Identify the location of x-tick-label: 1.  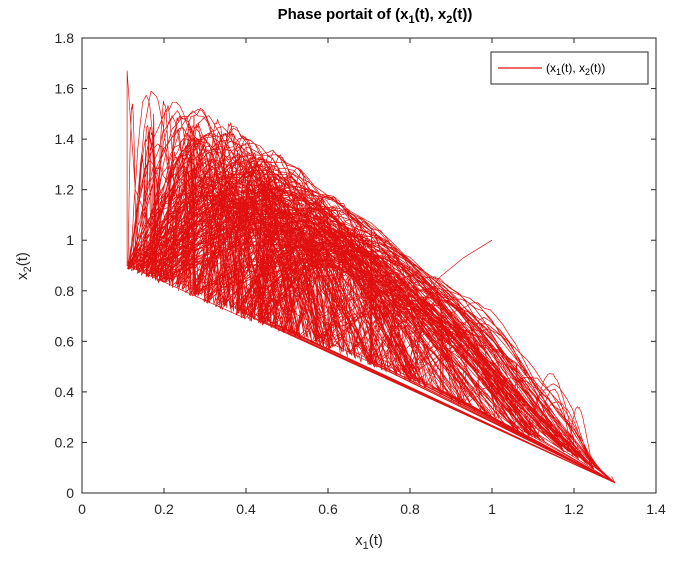
(492, 509).